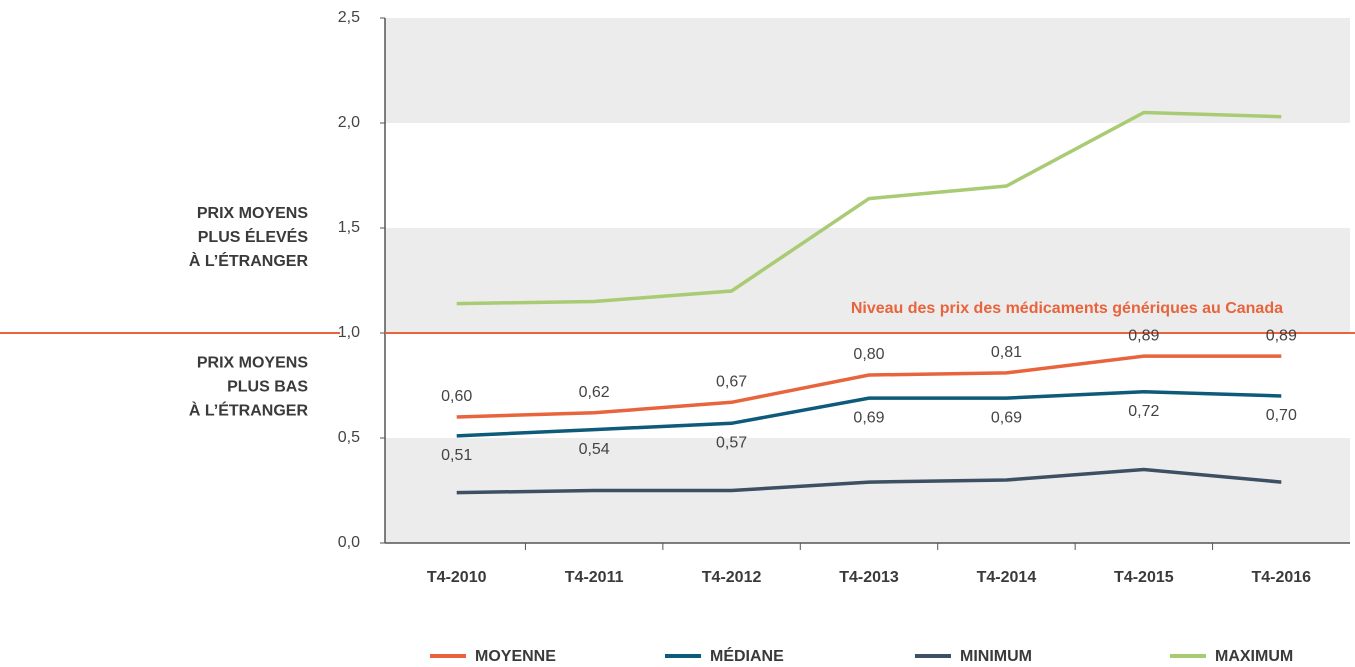  I want to click on y-tick-label: 0,0, so click(349, 542).